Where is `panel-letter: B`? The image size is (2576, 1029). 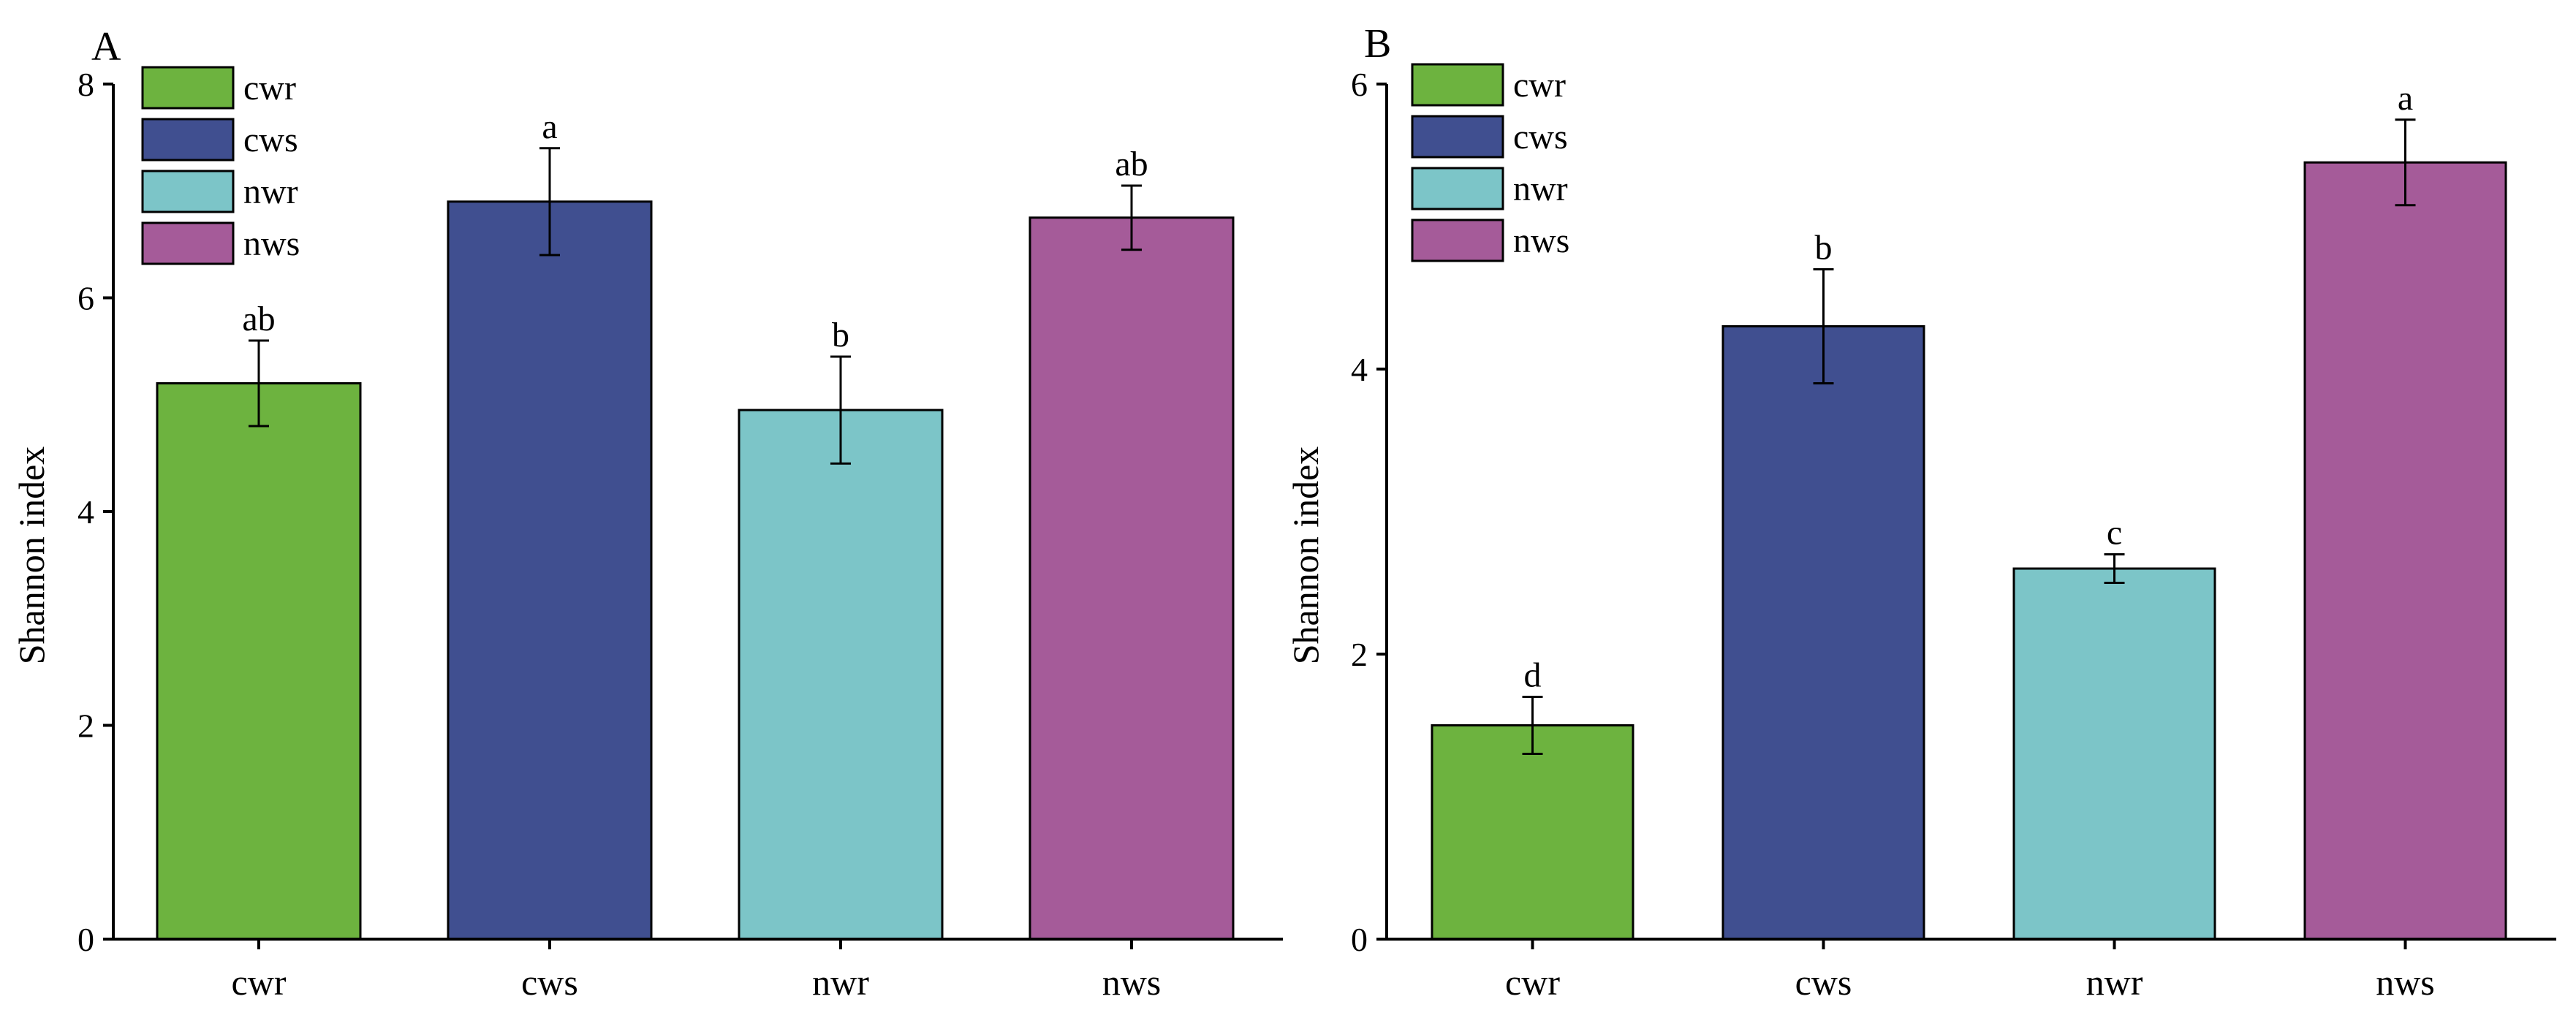
panel-letter: B is located at coordinates (1377, 44).